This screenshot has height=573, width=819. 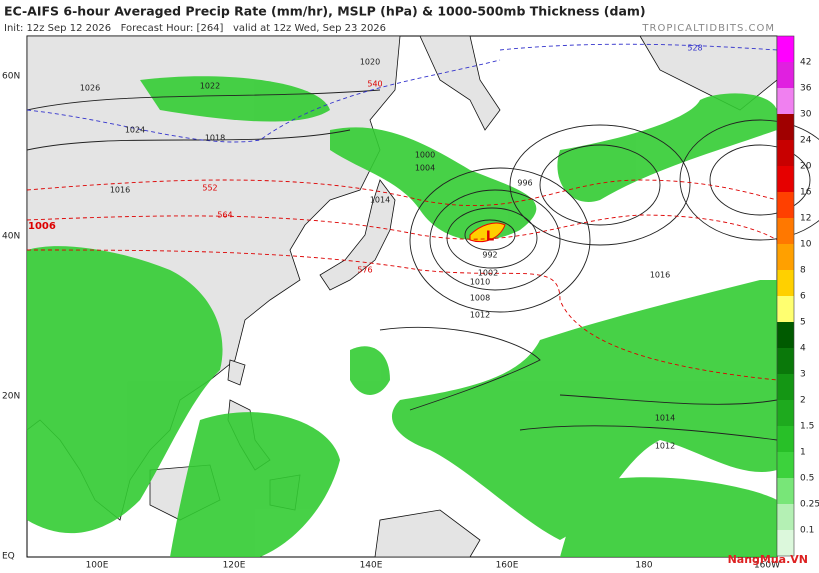 I want to click on colorbar-label: 2, so click(x=803, y=401).